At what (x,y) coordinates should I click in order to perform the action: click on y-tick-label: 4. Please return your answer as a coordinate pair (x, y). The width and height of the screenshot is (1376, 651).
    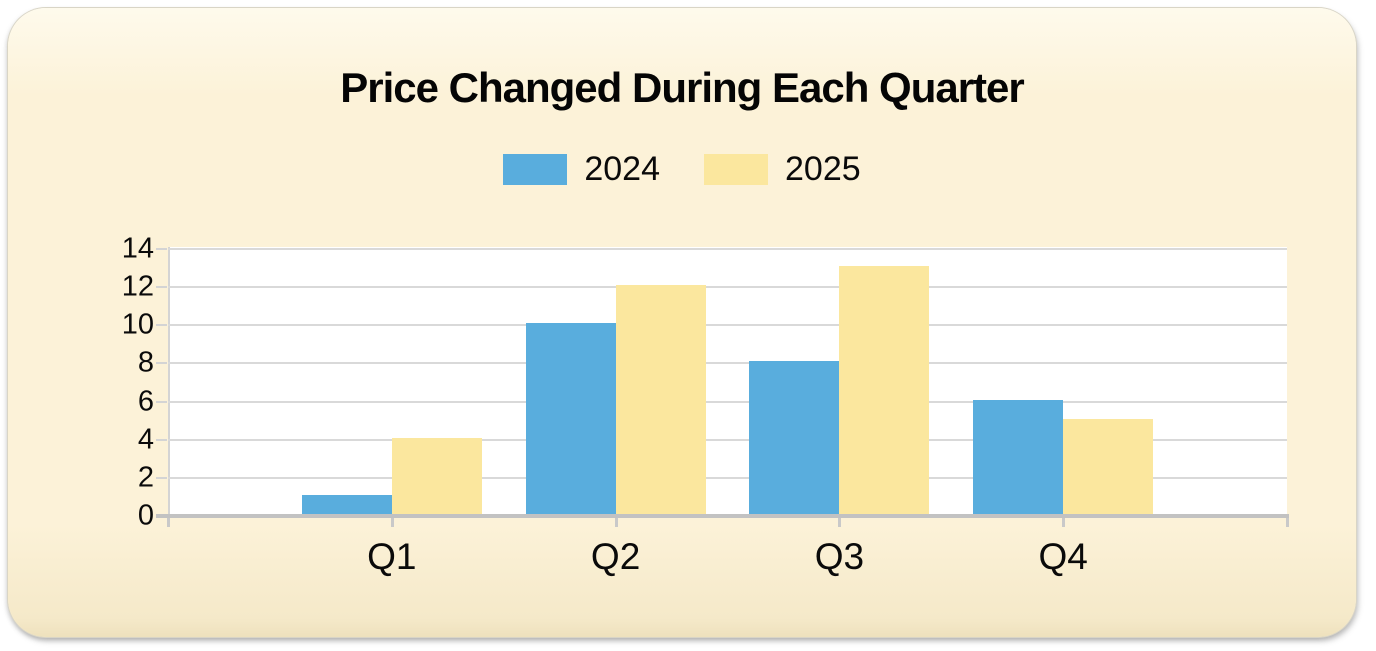
    Looking at the image, I should click on (145, 439).